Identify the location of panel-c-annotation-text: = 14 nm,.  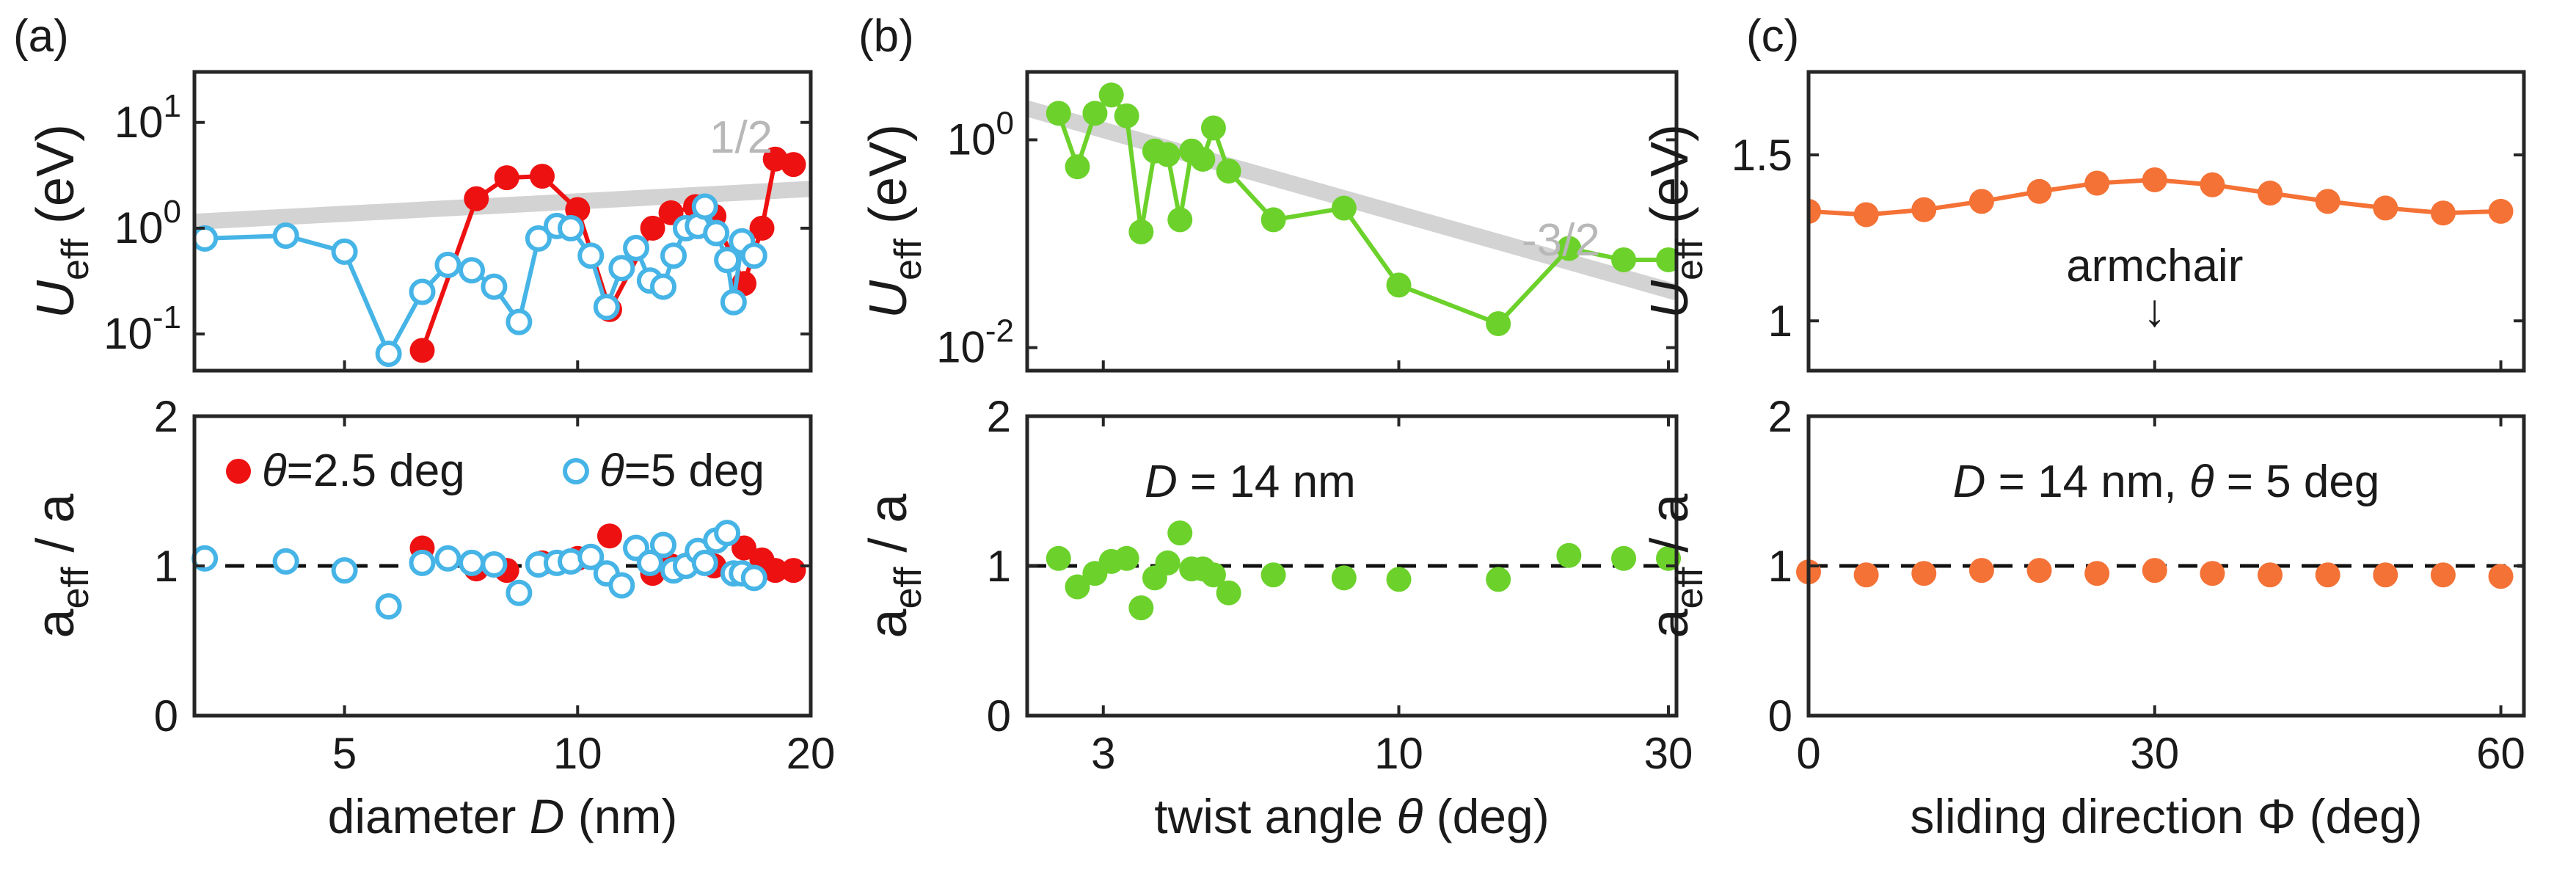
(2087, 482).